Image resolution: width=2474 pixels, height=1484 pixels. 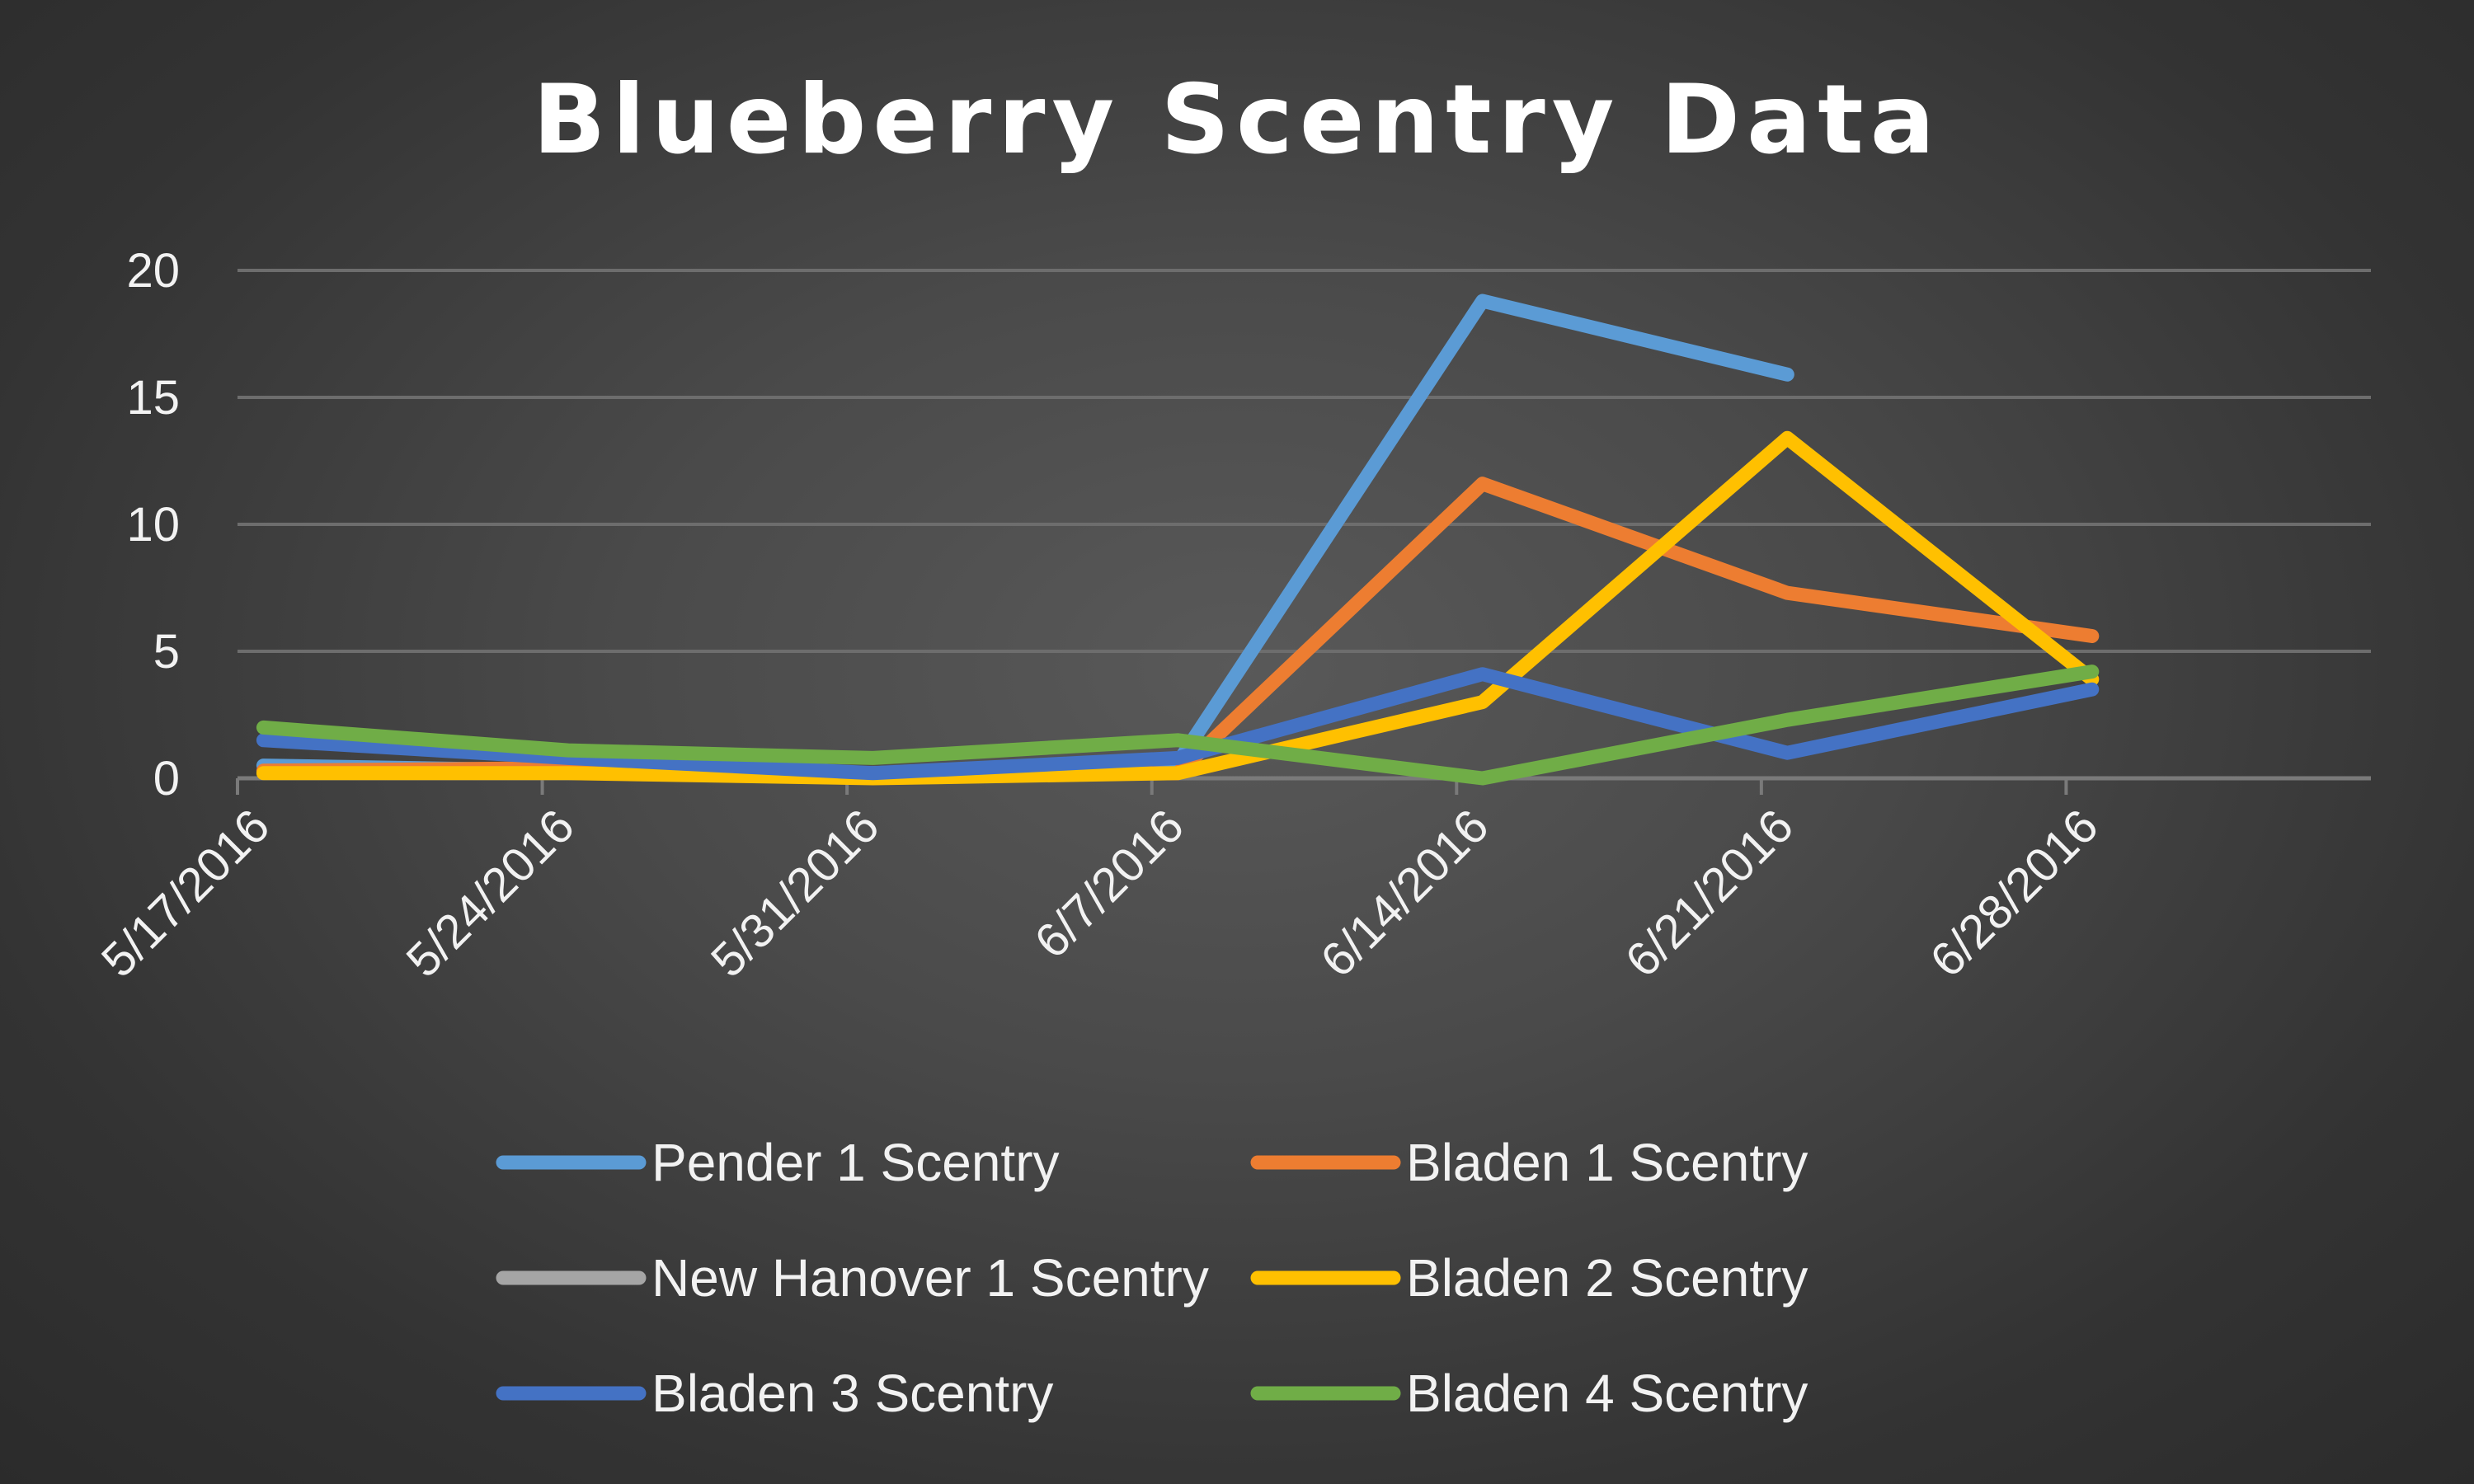 What do you see at coordinates (795, 893) in the screenshot?
I see `x-tick-label: 5/31/2016` at bounding box center [795, 893].